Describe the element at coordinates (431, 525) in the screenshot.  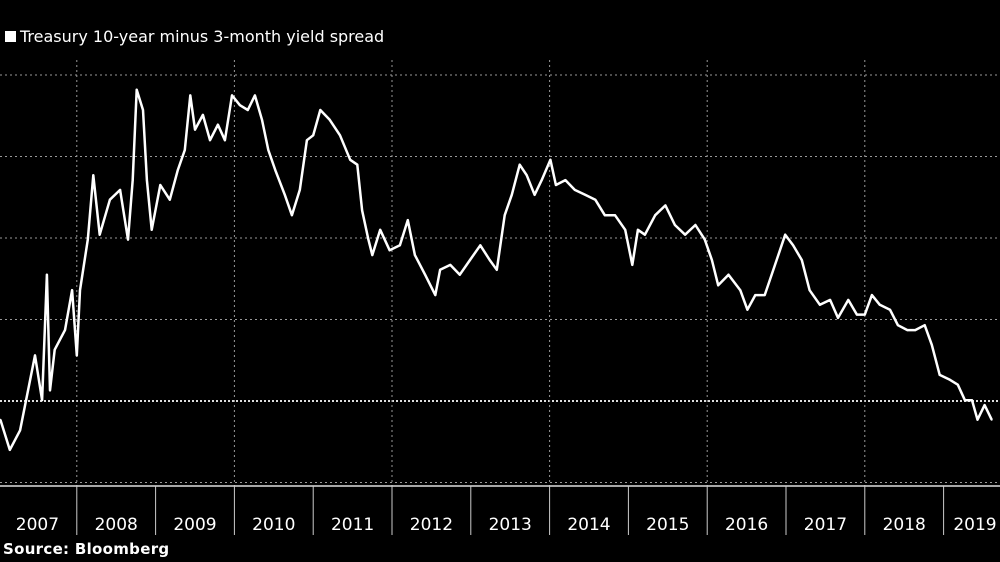
I see `x-tick-label: 2012` at that location.